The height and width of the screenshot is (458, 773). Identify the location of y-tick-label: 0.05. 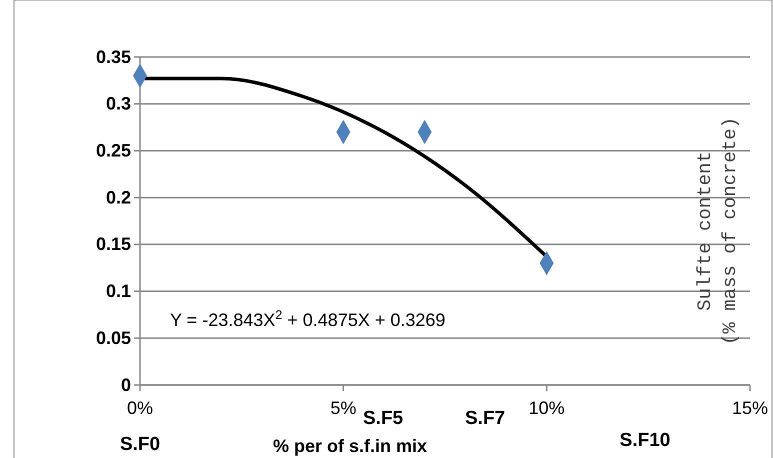
(113, 338).